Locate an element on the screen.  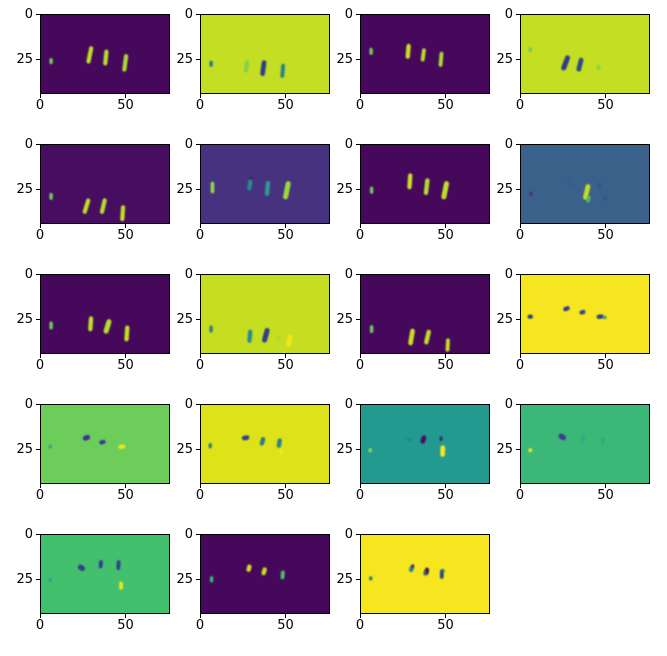
subplot-r1-c4: 0 25 0 50 is located at coordinates (573, 60).